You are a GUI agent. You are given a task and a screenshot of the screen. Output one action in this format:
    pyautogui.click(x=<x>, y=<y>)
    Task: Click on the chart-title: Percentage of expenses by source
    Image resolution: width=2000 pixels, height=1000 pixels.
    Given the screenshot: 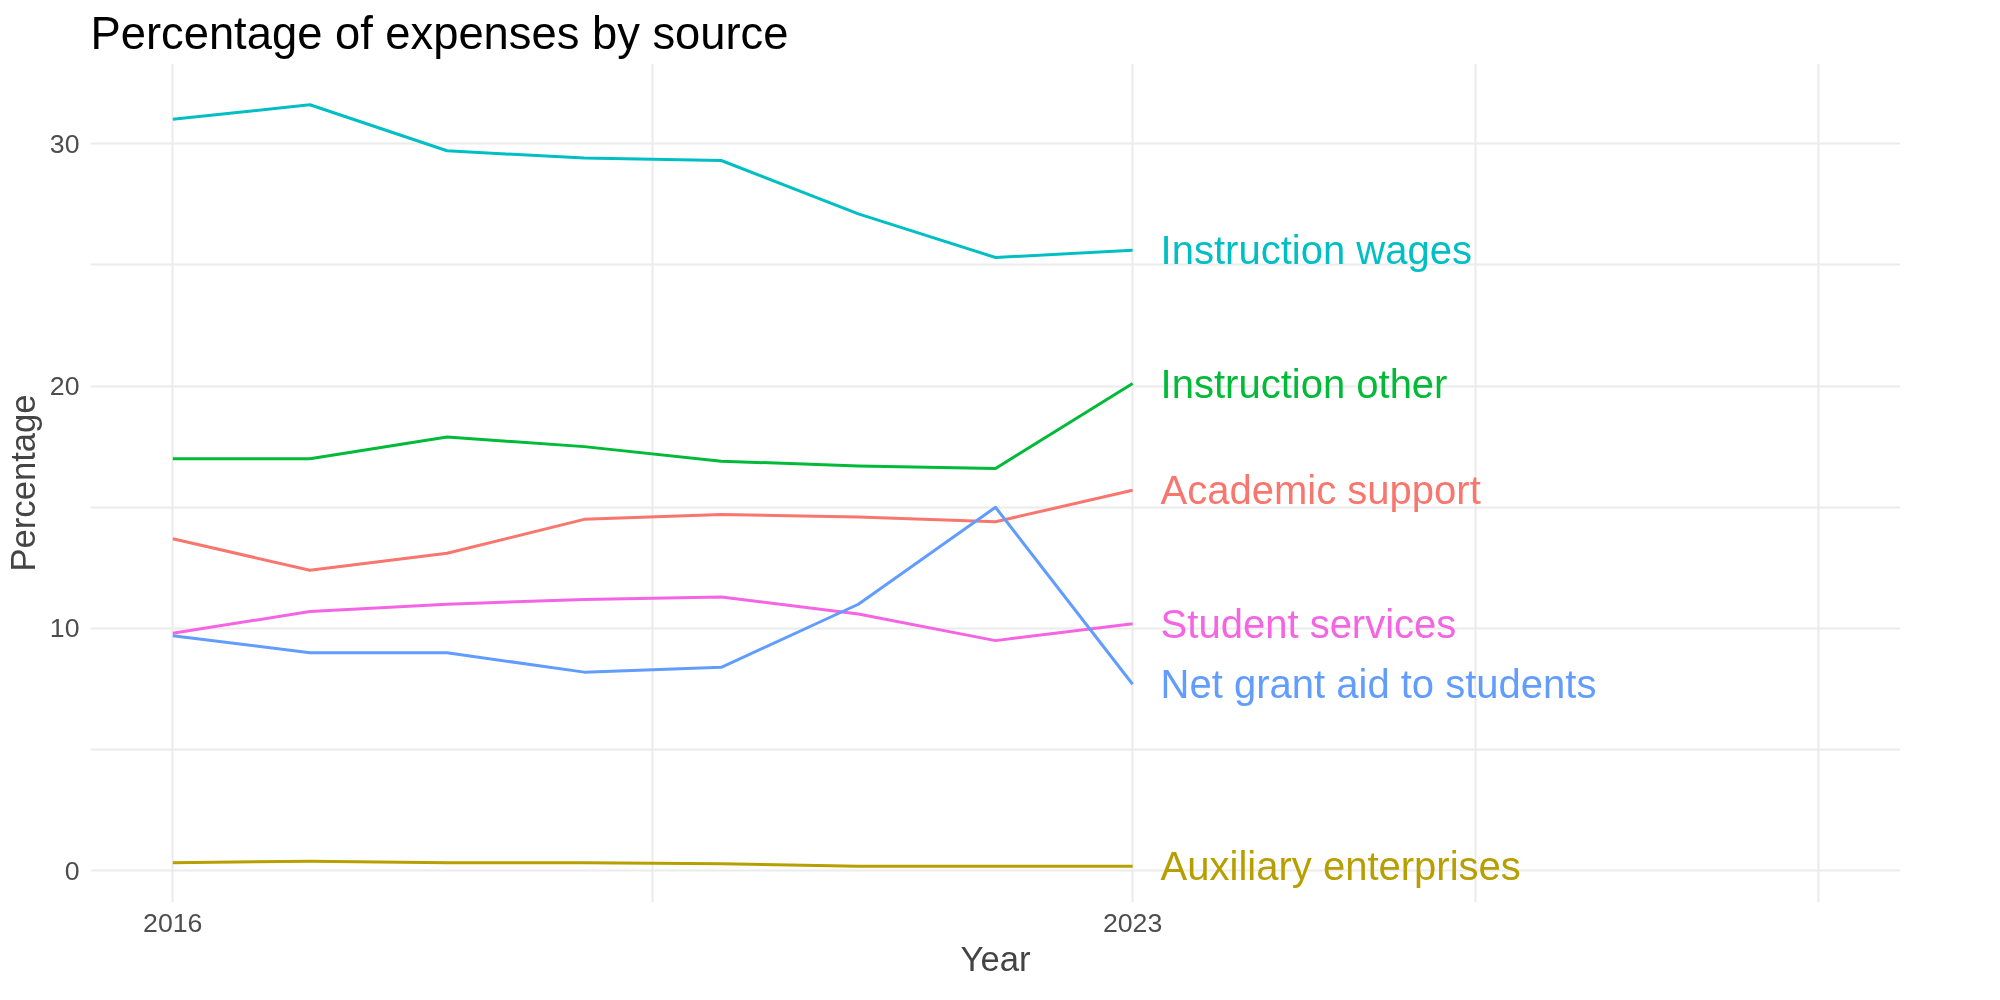 What is the action you would take?
    pyautogui.click(x=439, y=33)
    